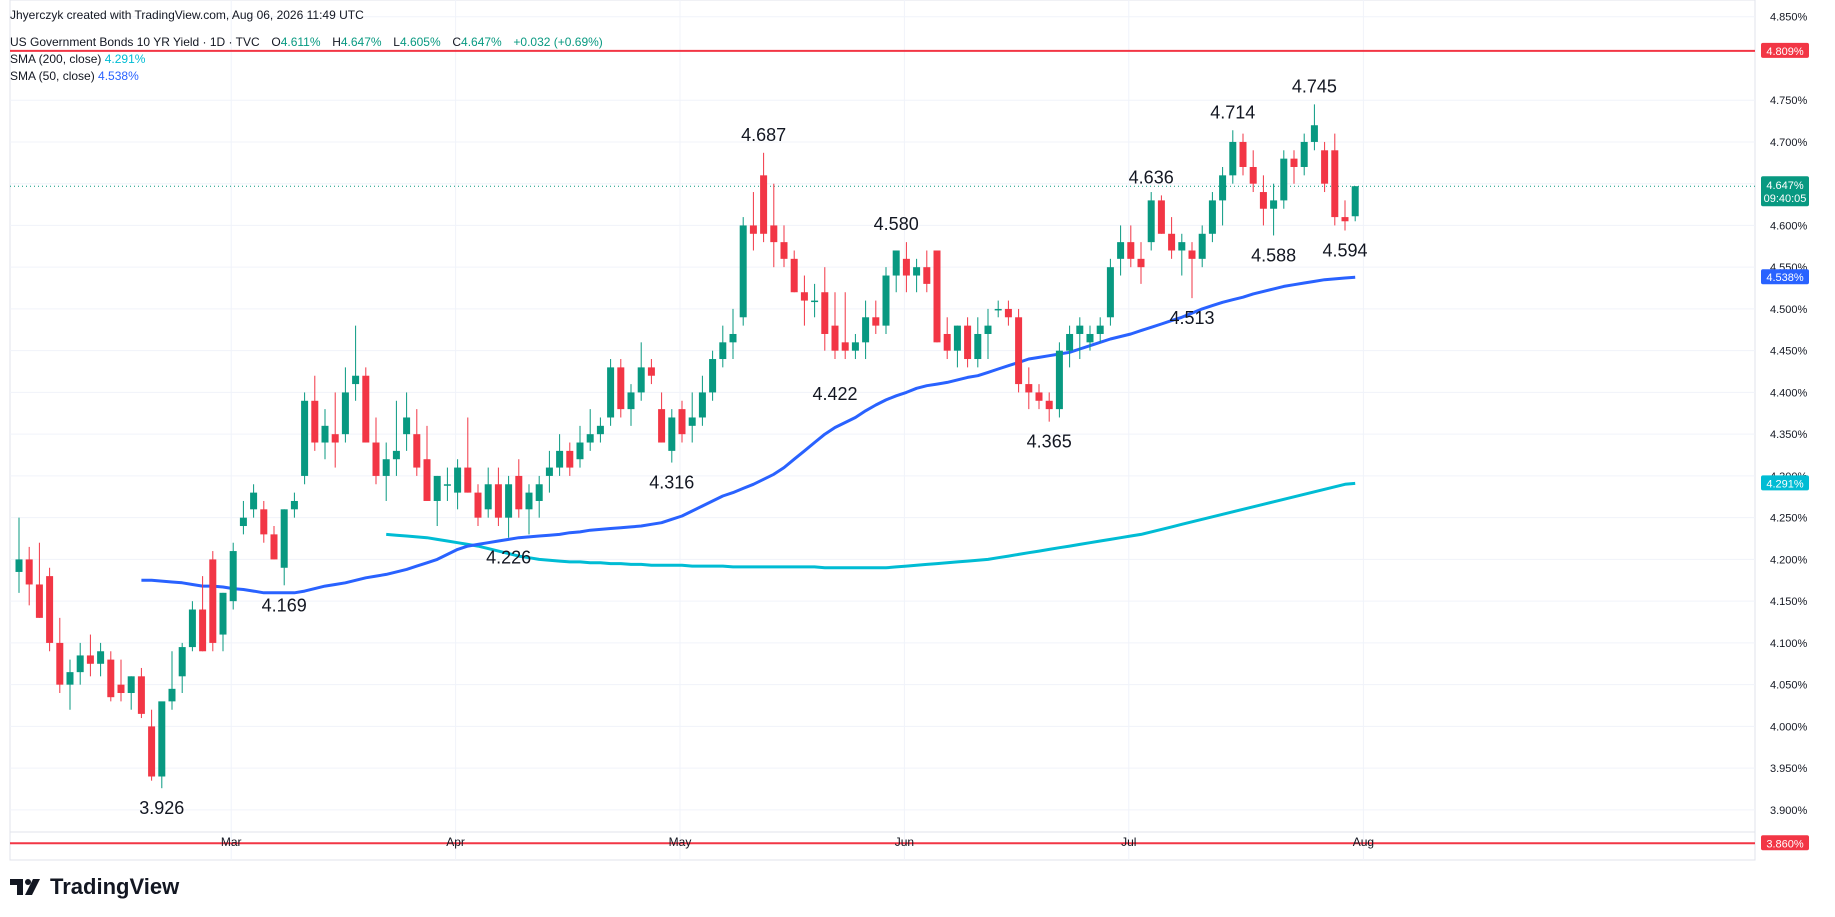  I want to click on price-annotation: 4.316, so click(671, 483).